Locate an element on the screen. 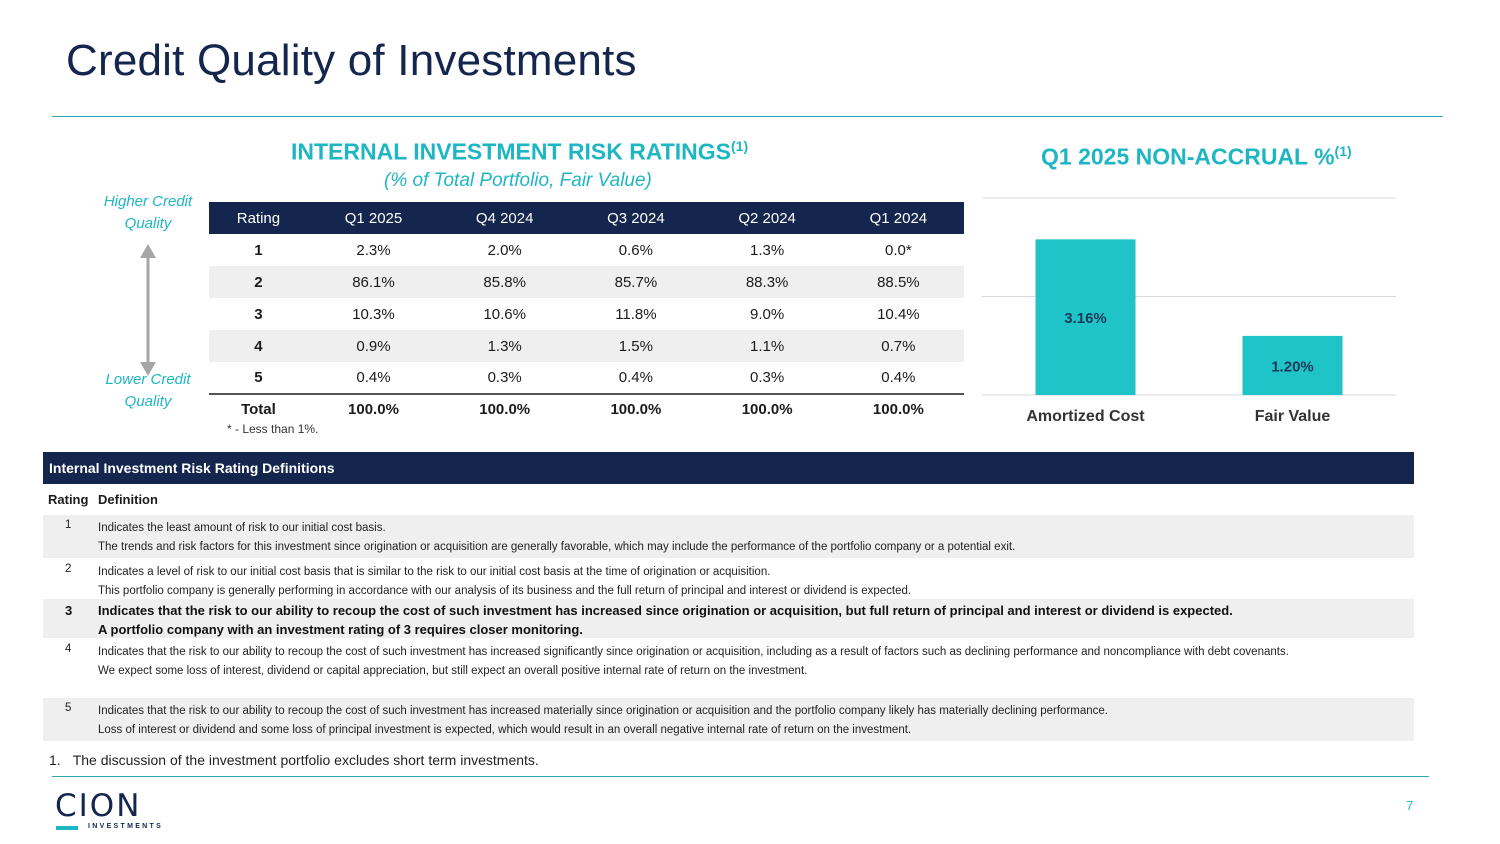 The height and width of the screenshot is (844, 1500). category-label: Amortized Cost is located at coordinates (1085, 416).